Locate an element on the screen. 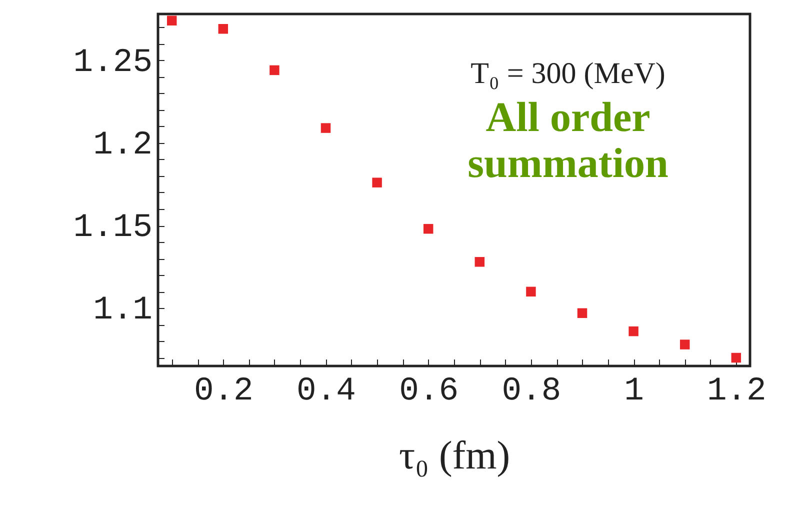 The height and width of the screenshot is (514, 785). x-tick-label: 0.4 is located at coordinates (326, 391).